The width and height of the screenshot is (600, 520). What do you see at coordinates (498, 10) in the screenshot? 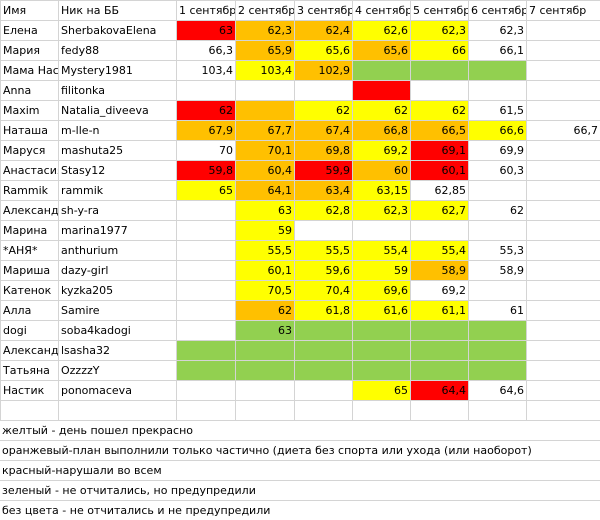
I see `column-header: 6 сентябр` at bounding box center [498, 10].